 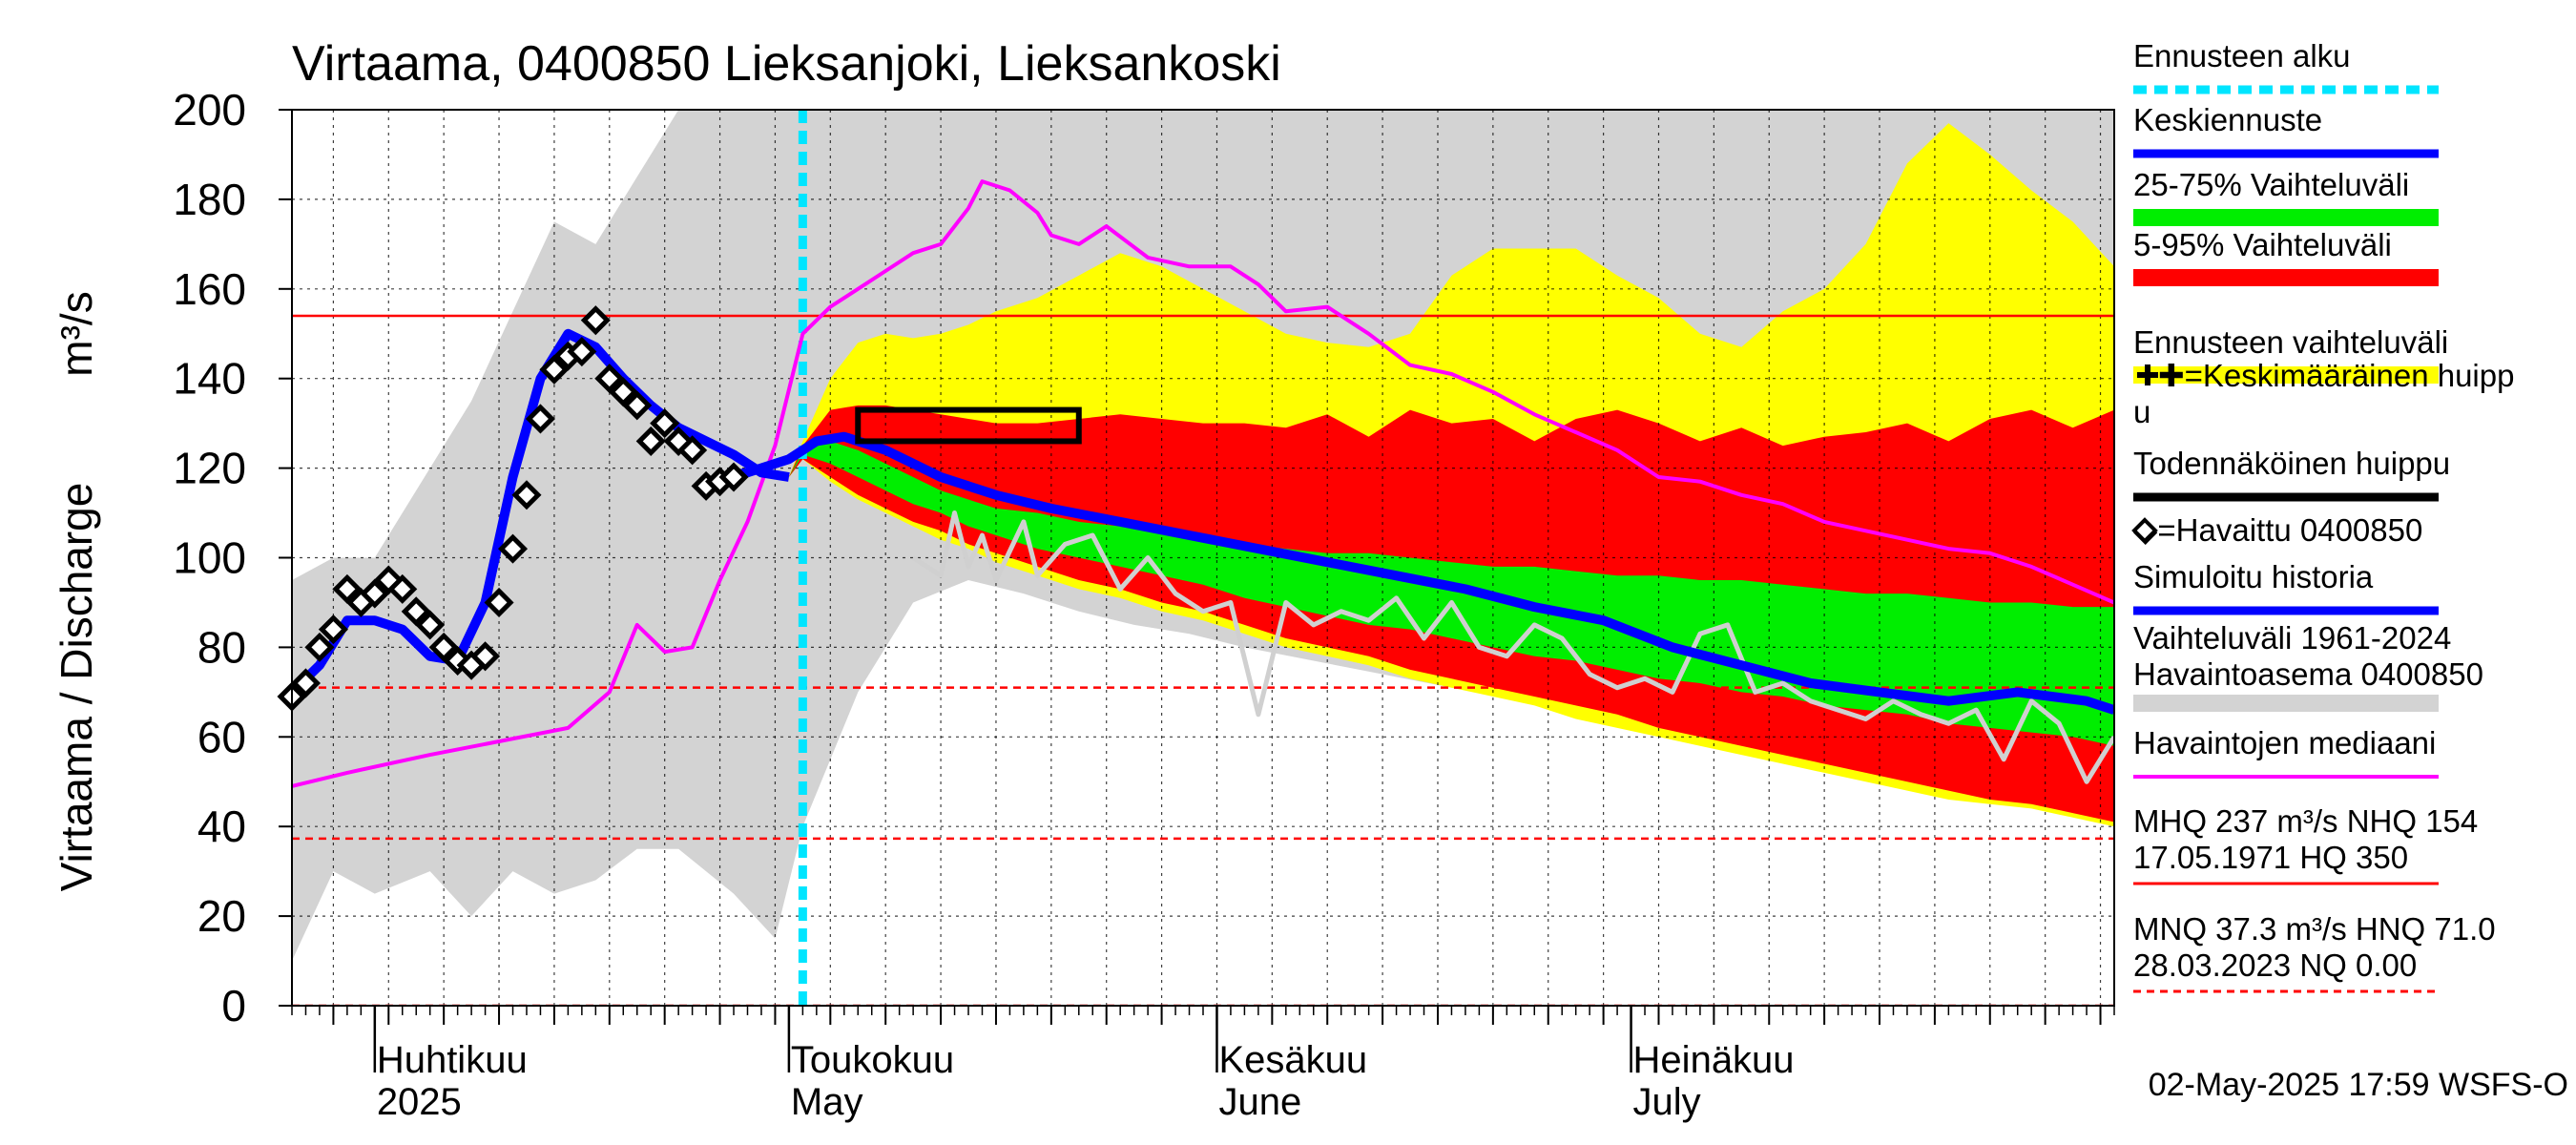 I want to click on legend-label-continued: u, so click(x=2141, y=411).